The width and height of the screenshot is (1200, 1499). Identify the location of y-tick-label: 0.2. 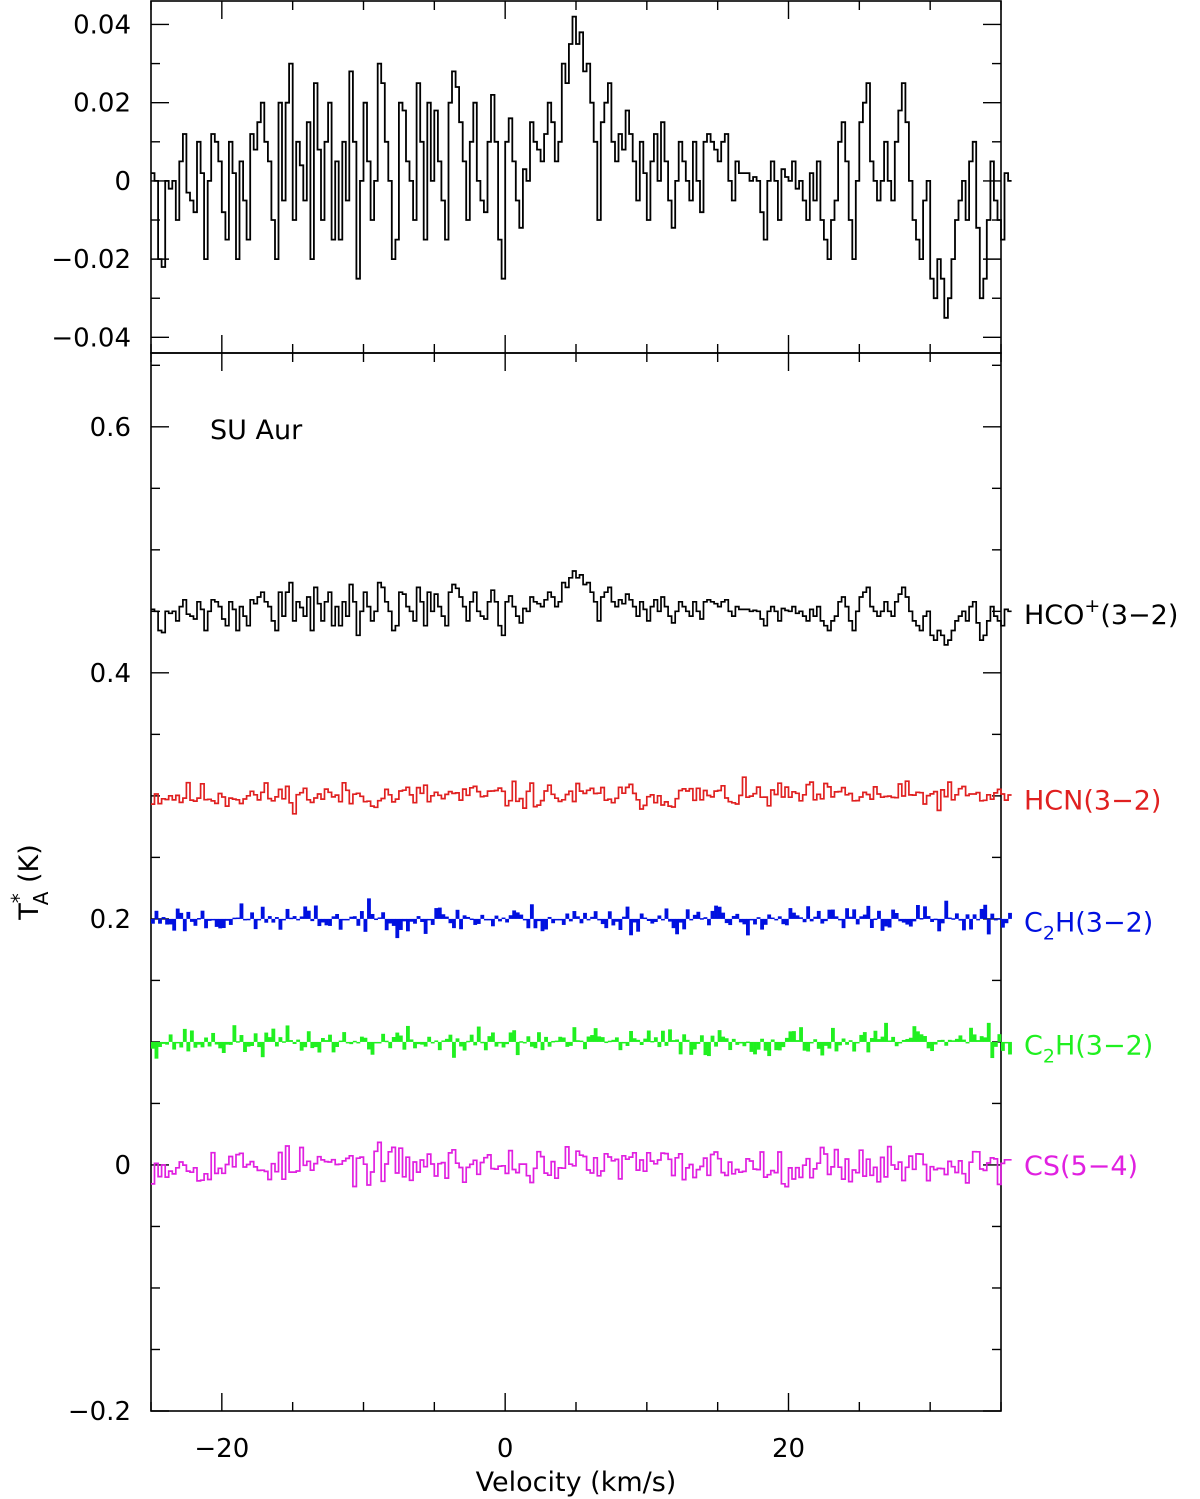
(110, 920).